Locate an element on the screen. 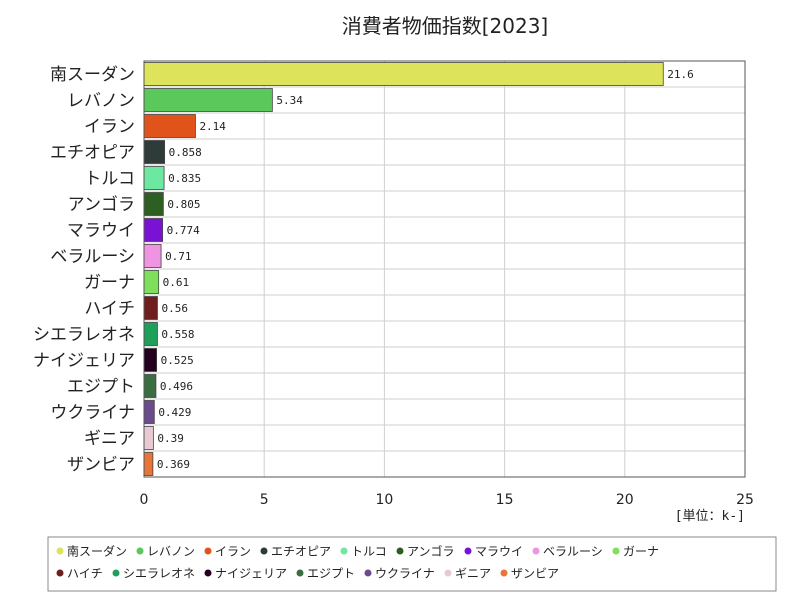 The height and width of the screenshot is (600, 800). data-label: 0.774 is located at coordinates (183, 230).